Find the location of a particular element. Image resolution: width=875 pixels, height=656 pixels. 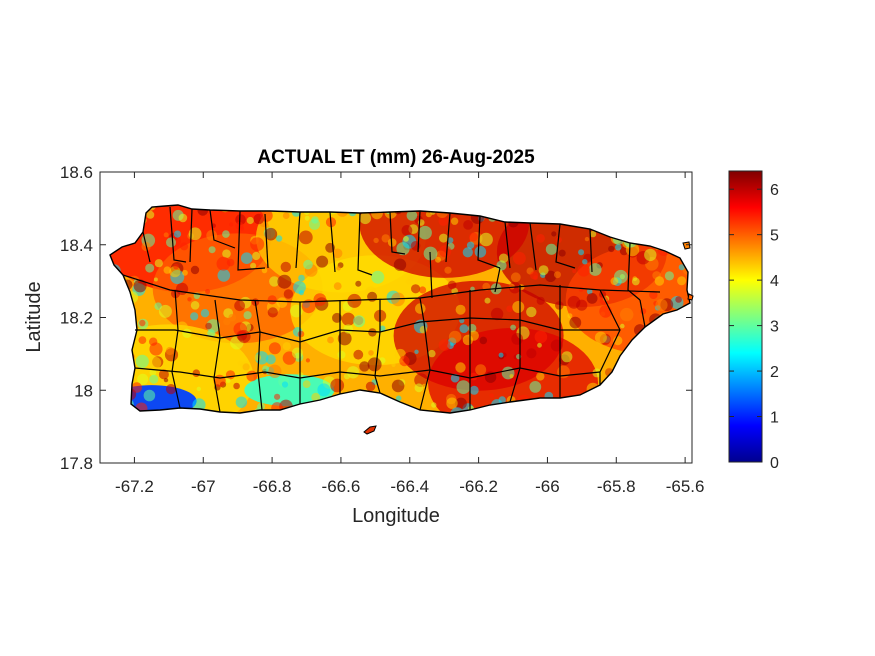

x-tick-label: -65.6 is located at coordinates (685, 486).